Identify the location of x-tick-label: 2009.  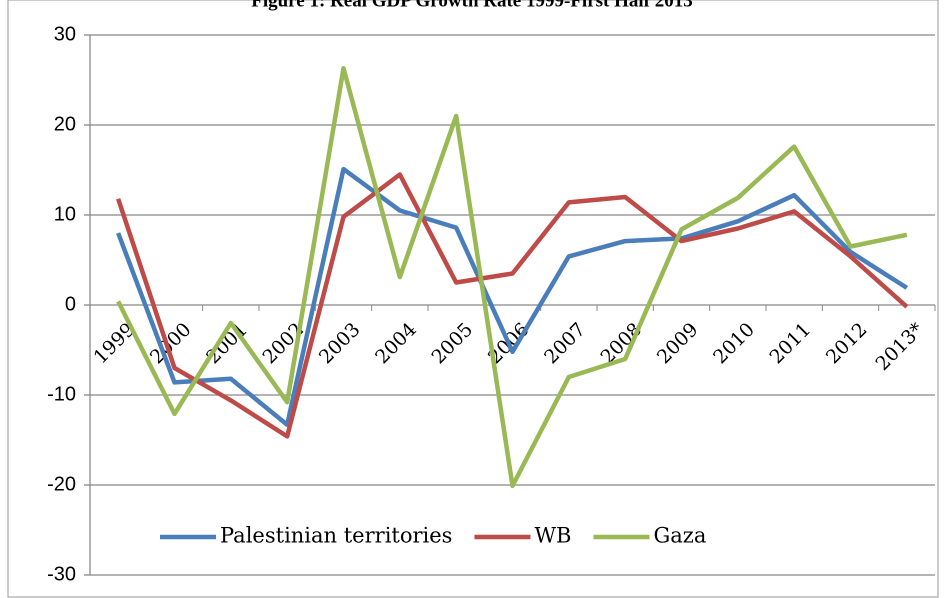
(678, 344).